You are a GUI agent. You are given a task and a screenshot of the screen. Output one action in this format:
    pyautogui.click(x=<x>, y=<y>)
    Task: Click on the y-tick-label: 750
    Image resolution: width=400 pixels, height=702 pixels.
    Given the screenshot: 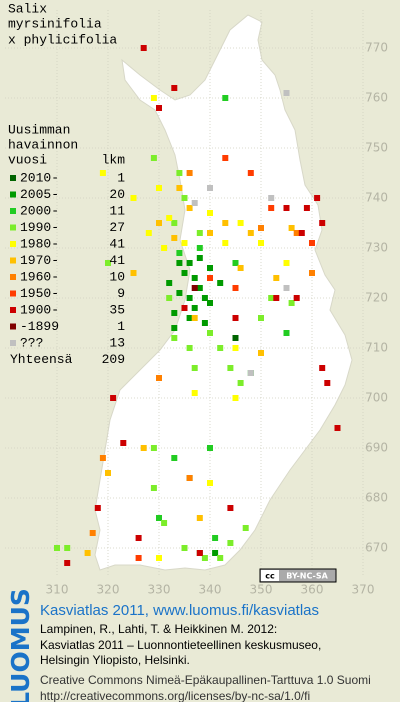 What is the action you would take?
    pyautogui.click(x=376, y=148)
    